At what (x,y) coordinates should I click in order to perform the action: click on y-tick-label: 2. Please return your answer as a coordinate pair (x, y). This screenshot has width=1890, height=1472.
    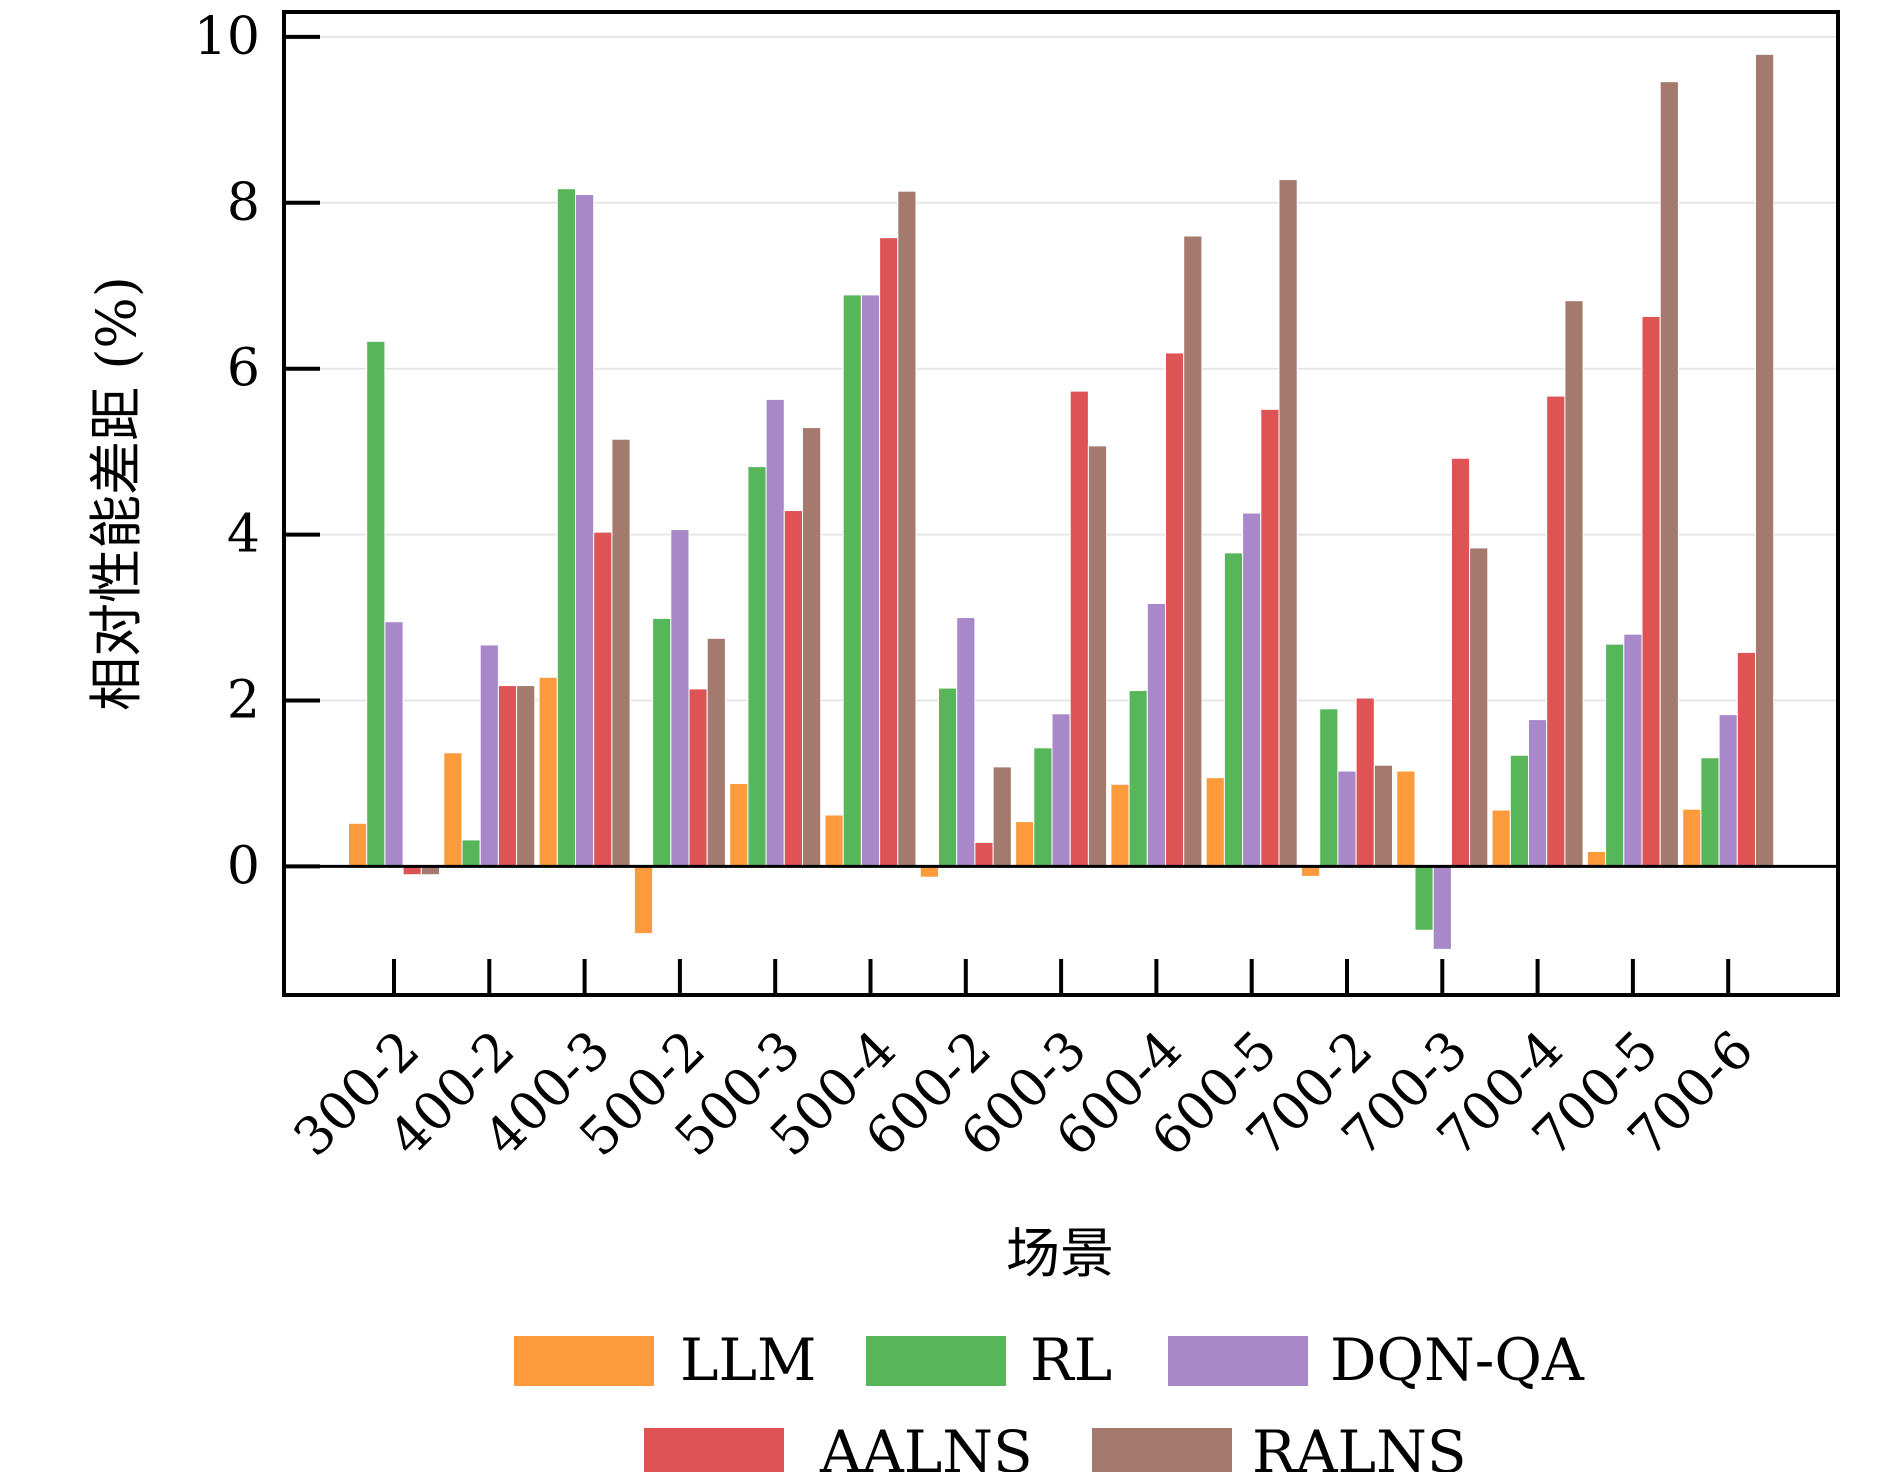
    Looking at the image, I should click on (243, 701).